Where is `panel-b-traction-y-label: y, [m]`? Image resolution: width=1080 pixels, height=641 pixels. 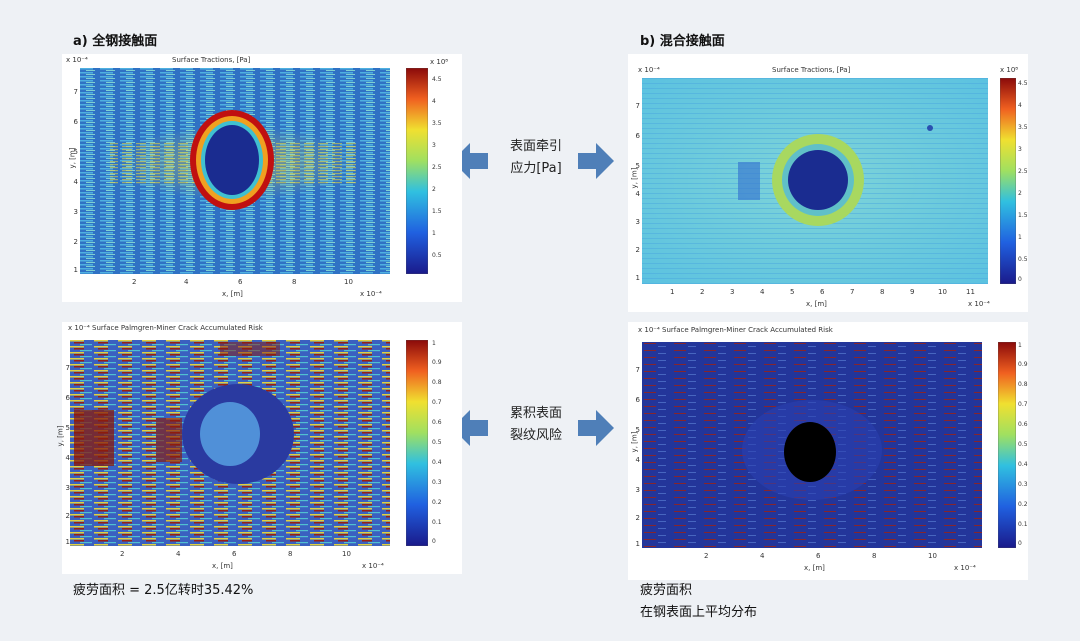
panel-b-traction-y-label: y, [m] is located at coordinates (634, 178).